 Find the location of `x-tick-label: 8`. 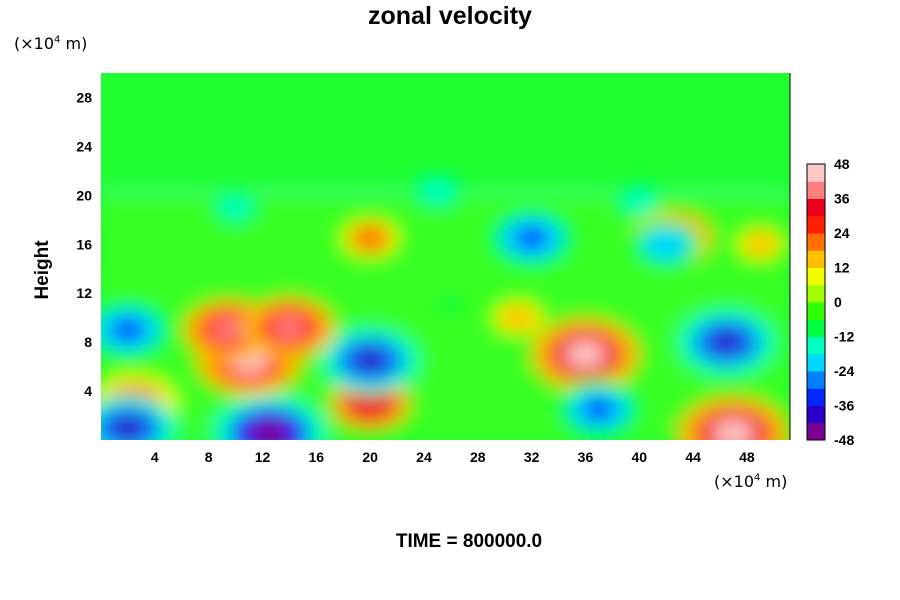

x-tick-label: 8 is located at coordinates (209, 457).